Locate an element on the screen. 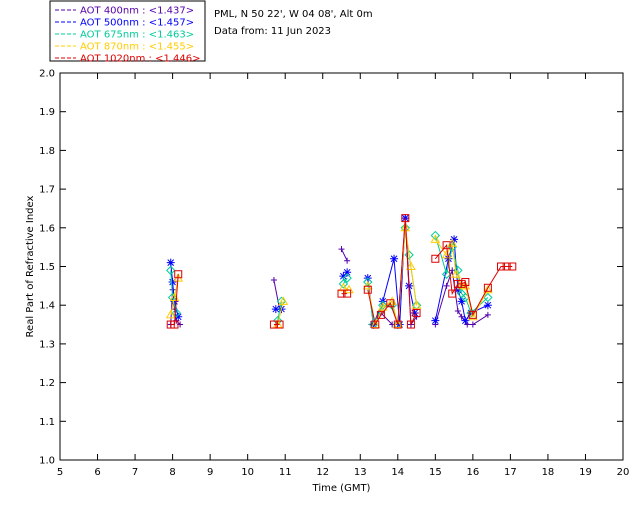  x-tick-label: 7 is located at coordinates (135, 472).